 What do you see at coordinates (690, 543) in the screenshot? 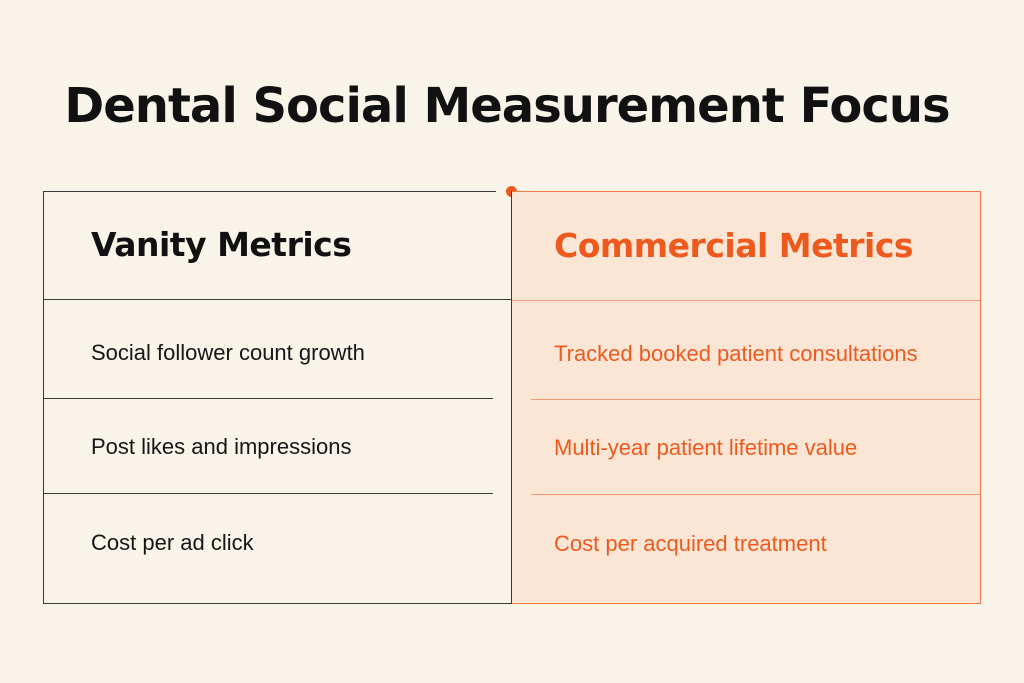
I see `commercial-metric-item: Cost per acquired treatment` at bounding box center [690, 543].